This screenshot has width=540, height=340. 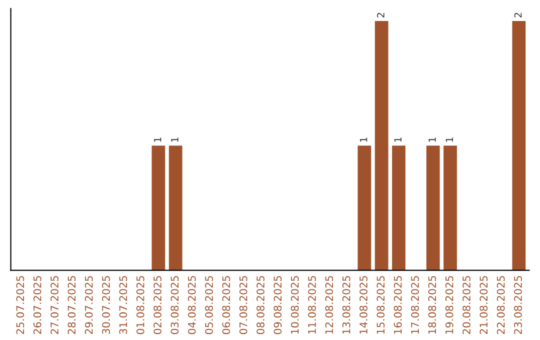 What do you see at coordinates (260, 305) in the screenshot?
I see `x-tick-label: 08.08.2025` at bounding box center [260, 305].